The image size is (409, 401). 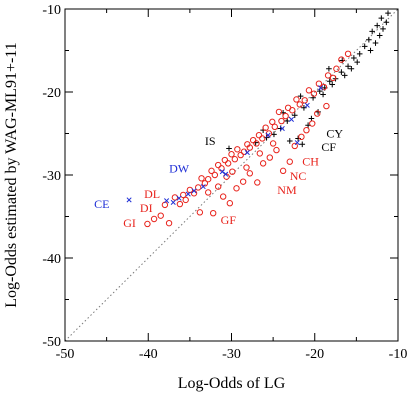 I want to click on annotation-label: CF, so click(x=328, y=147).